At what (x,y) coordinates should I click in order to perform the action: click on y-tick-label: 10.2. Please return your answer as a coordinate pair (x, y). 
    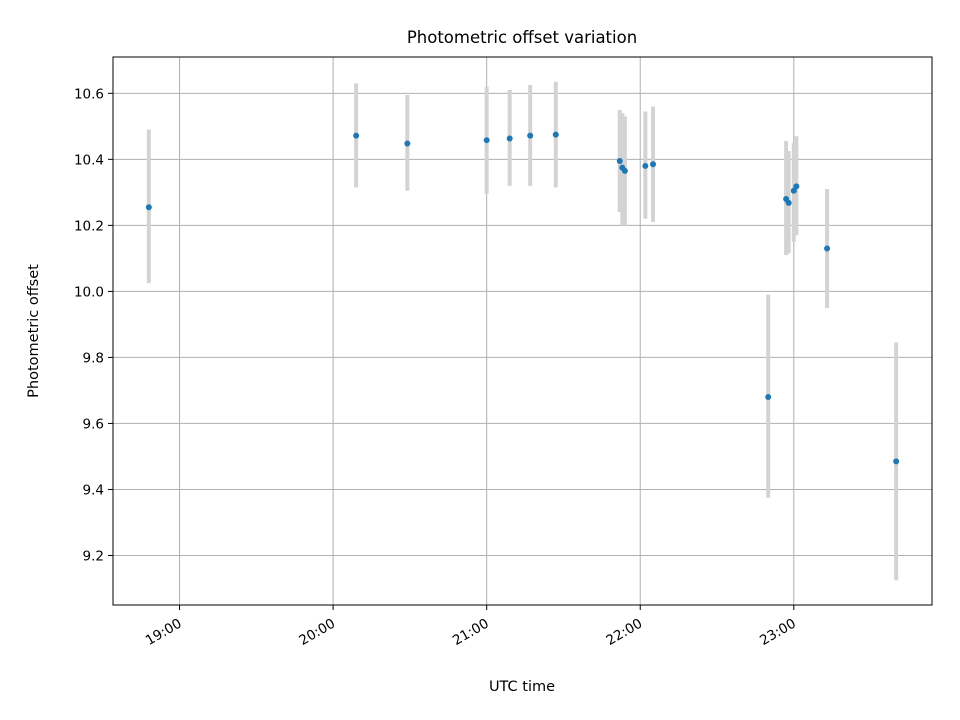
    Looking at the image, I should click on (89, 226).